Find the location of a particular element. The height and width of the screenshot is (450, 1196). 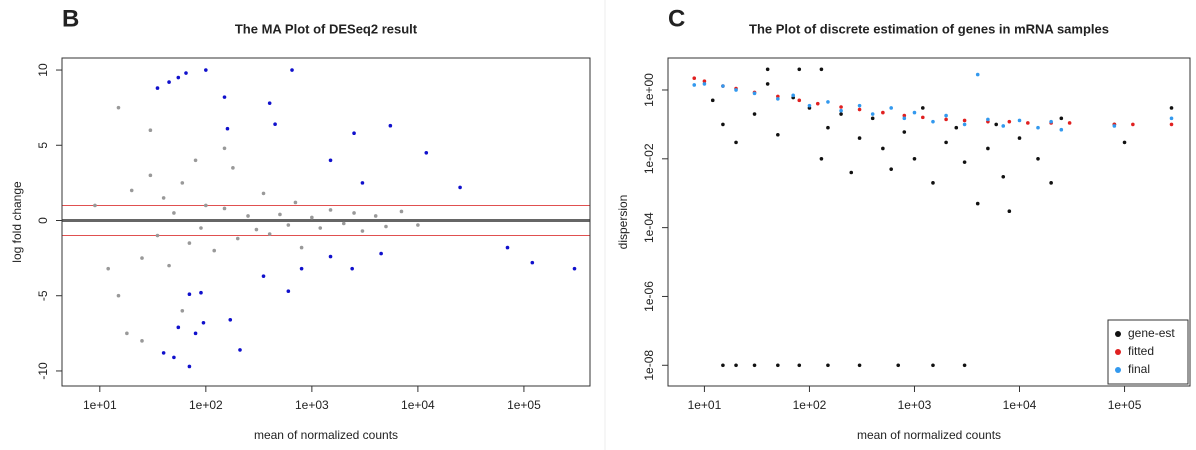

x-tick-label: 1e+01 is located at coordinates (100, 405).